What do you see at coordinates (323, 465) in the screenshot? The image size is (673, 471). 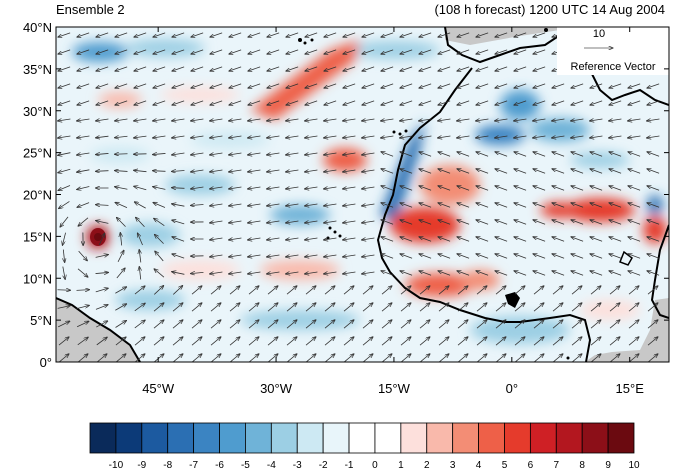 I see `colorbar-label: -2` at bounding box center [323, 465].